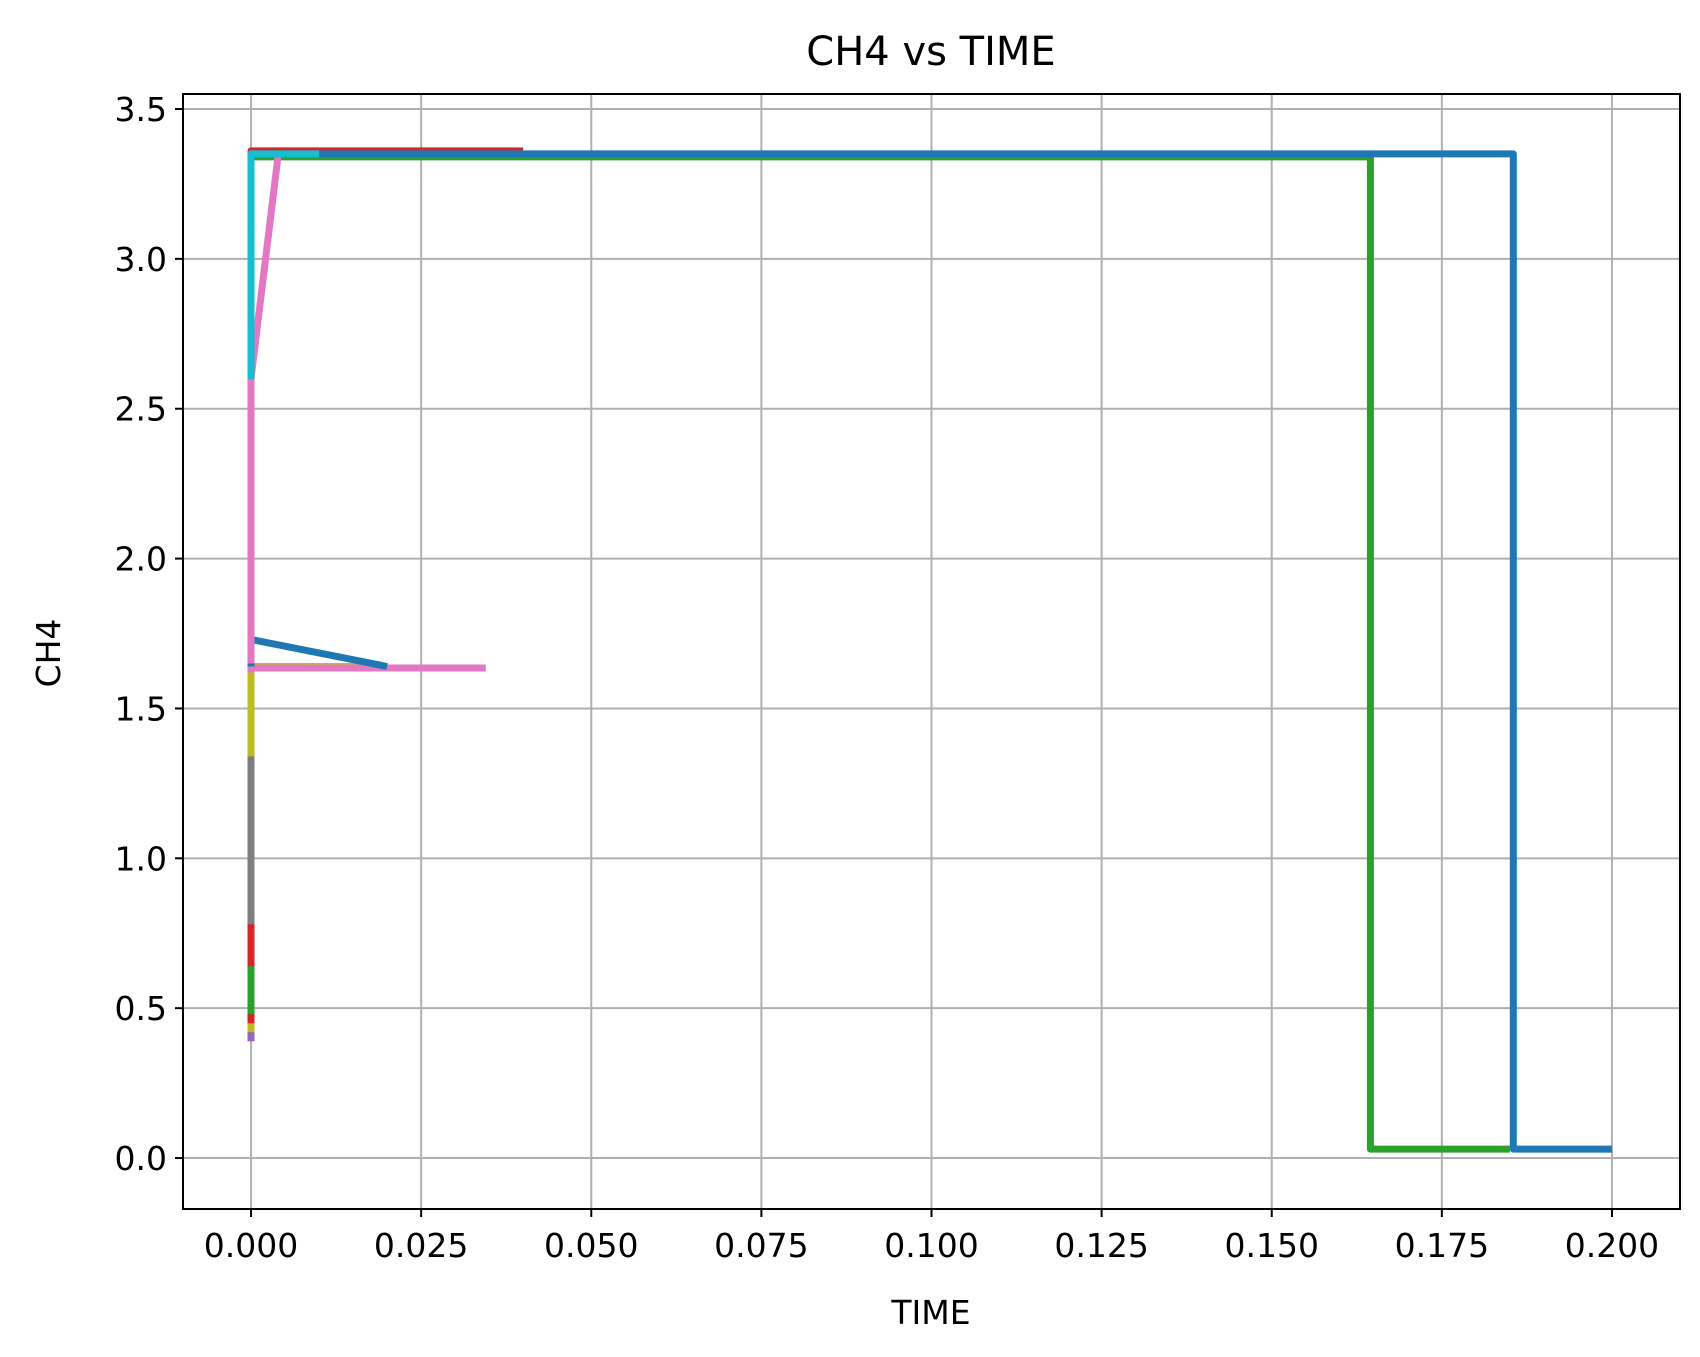 Image resolution: width=1700 pixels, height=1357 pixels. Describe the element at coordinates (141, 559) in the screenshot. I see `y-tick-label: 2.0` at that location.